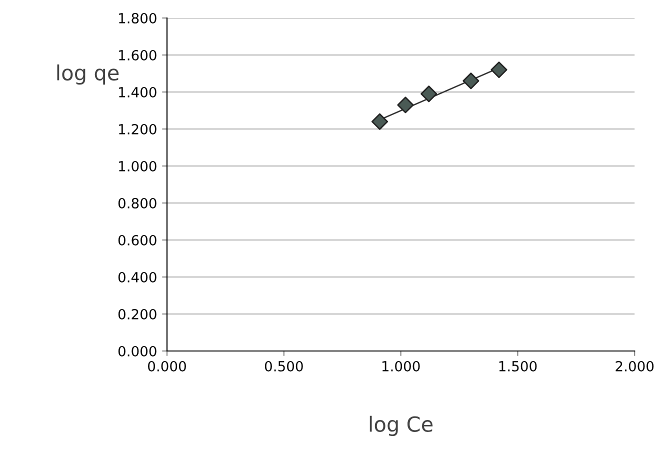 The height and width of the screenshot is (450, 668). I want to click on y-tick-label: 0.600, so click(137, 240).